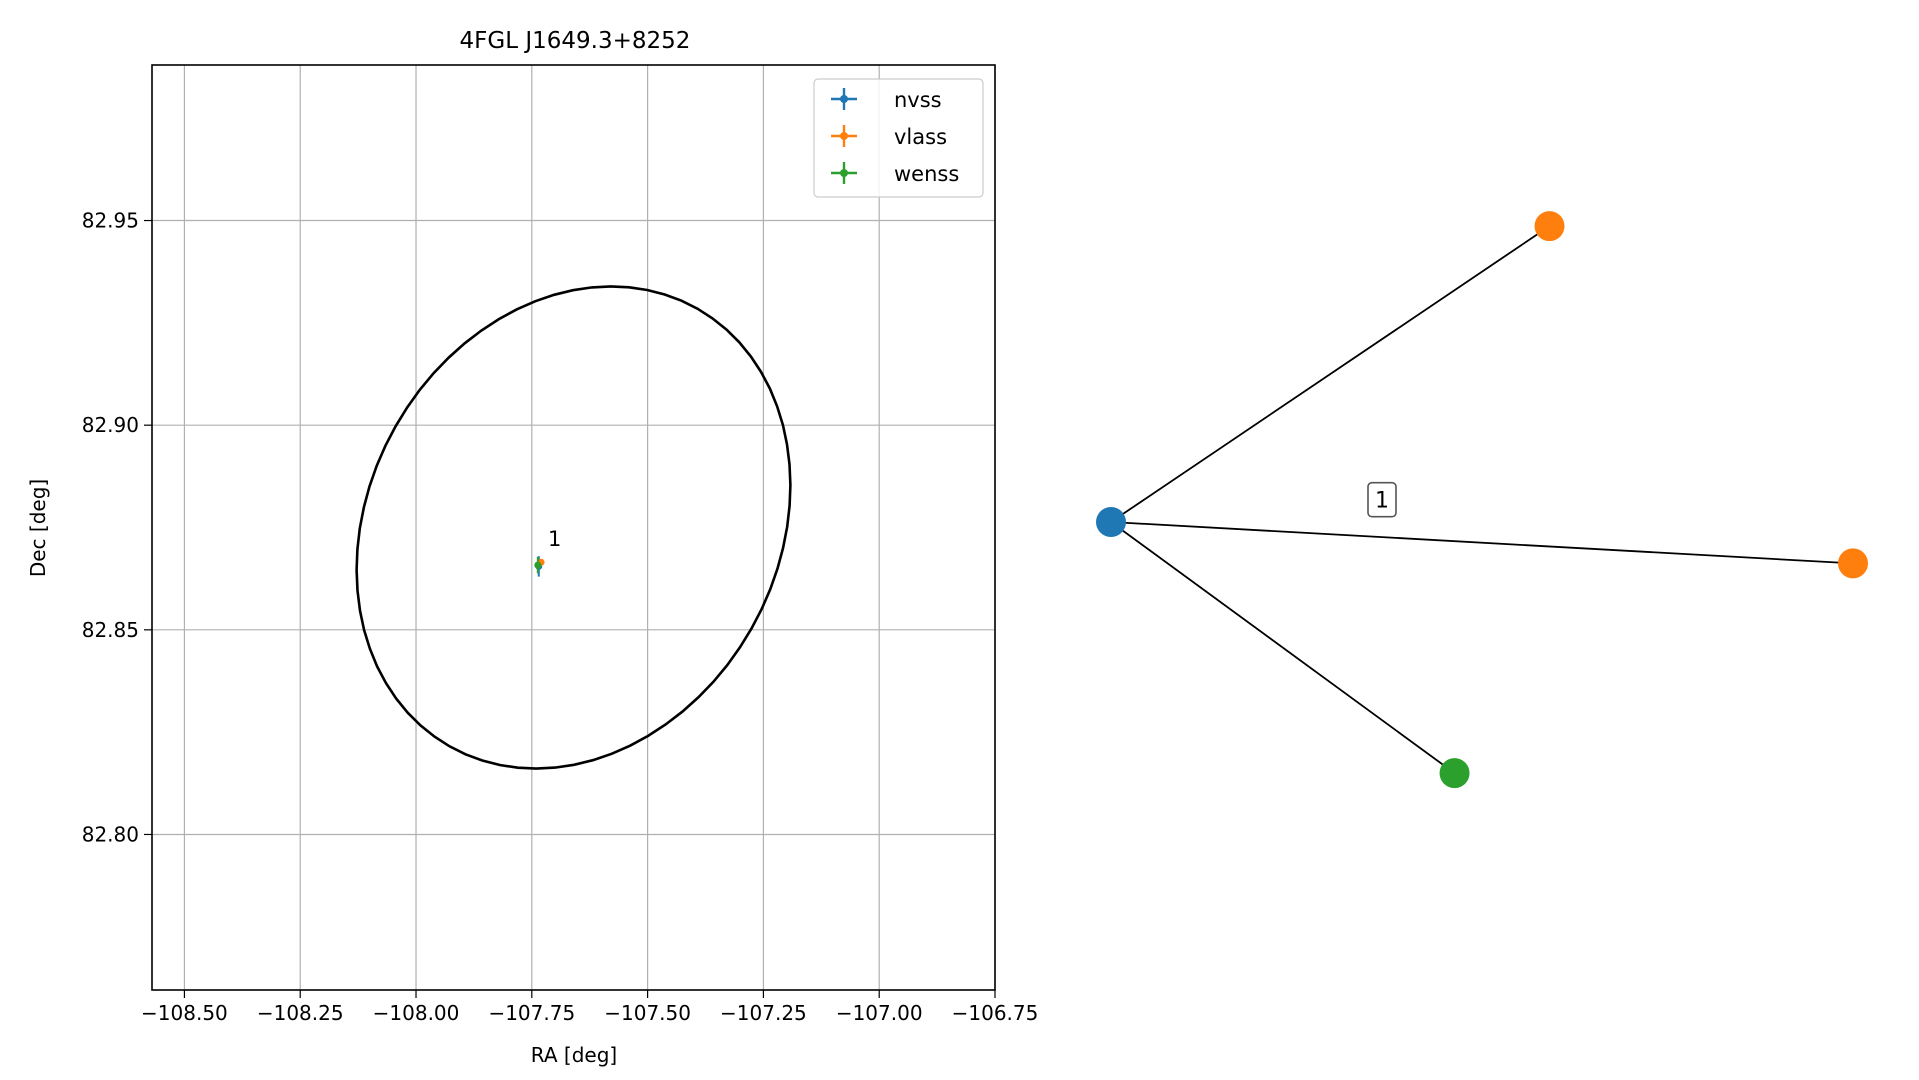 The height and width of the screenshot is (1080, 1919). I want to click on x-tick-label: −108.50, so click(184, 1013).